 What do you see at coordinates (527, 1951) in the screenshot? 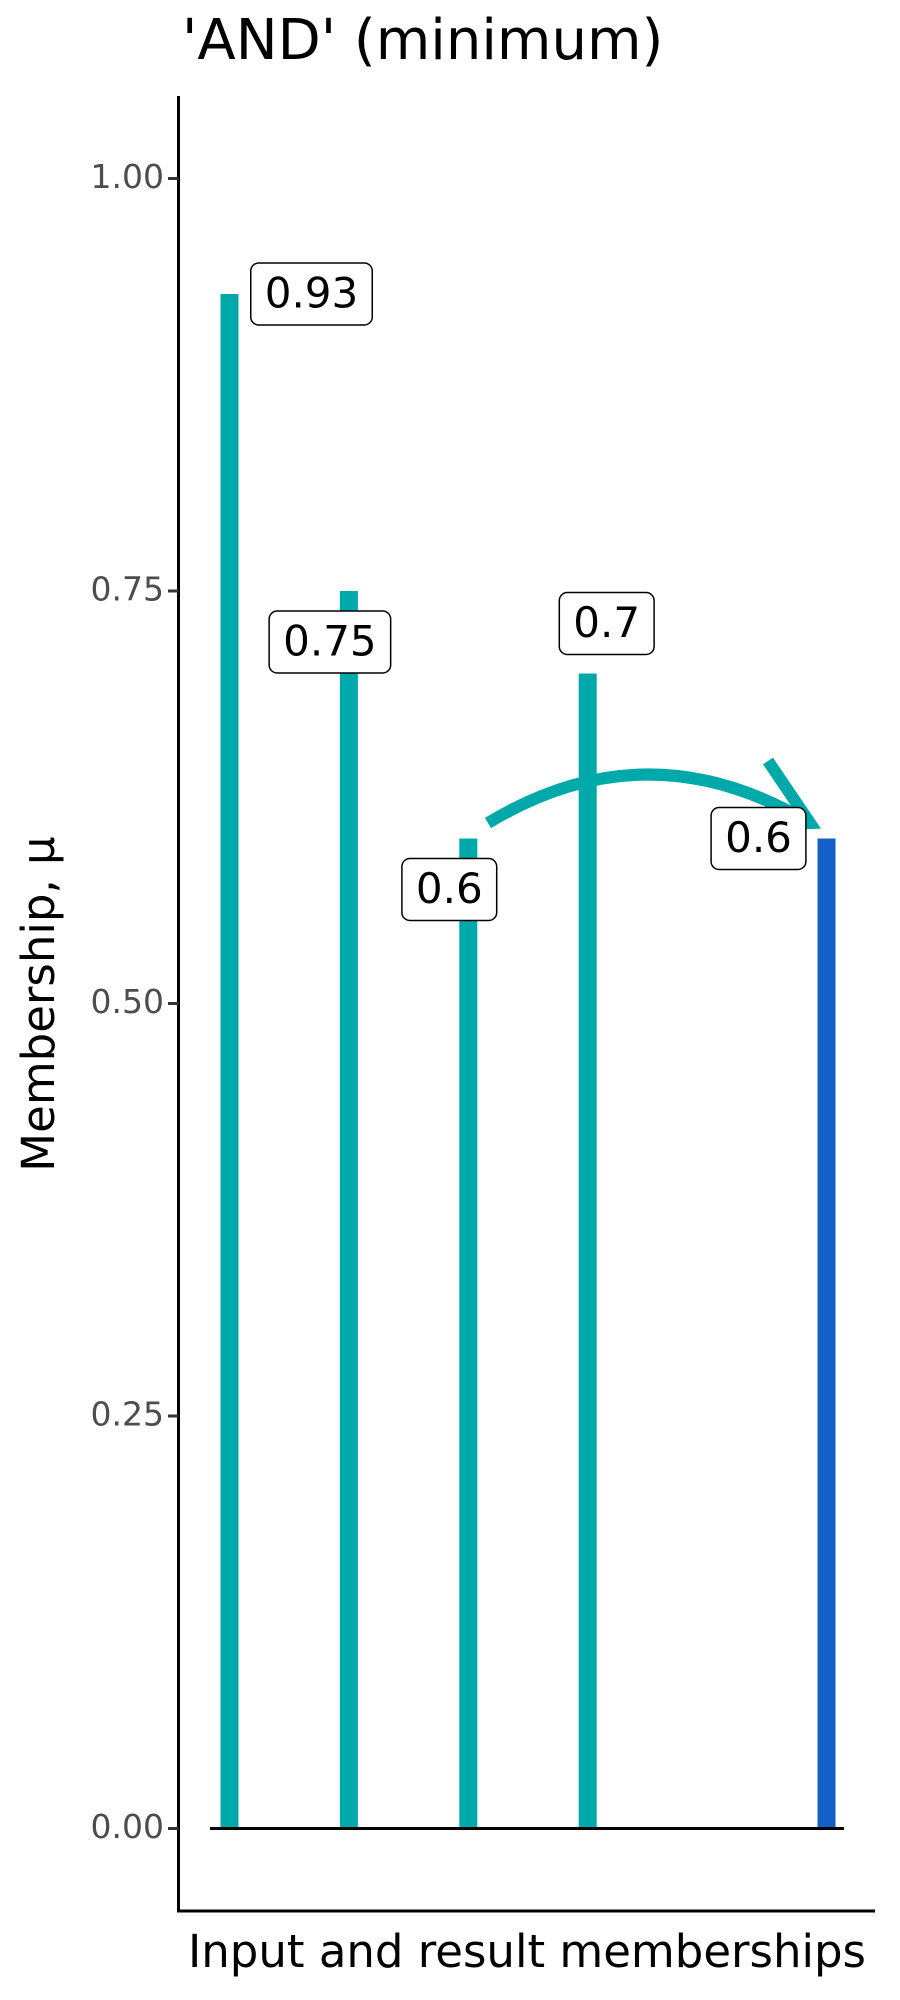
I see `x-axis-label: Input and result memberships` at bounding box center [527, 1951].